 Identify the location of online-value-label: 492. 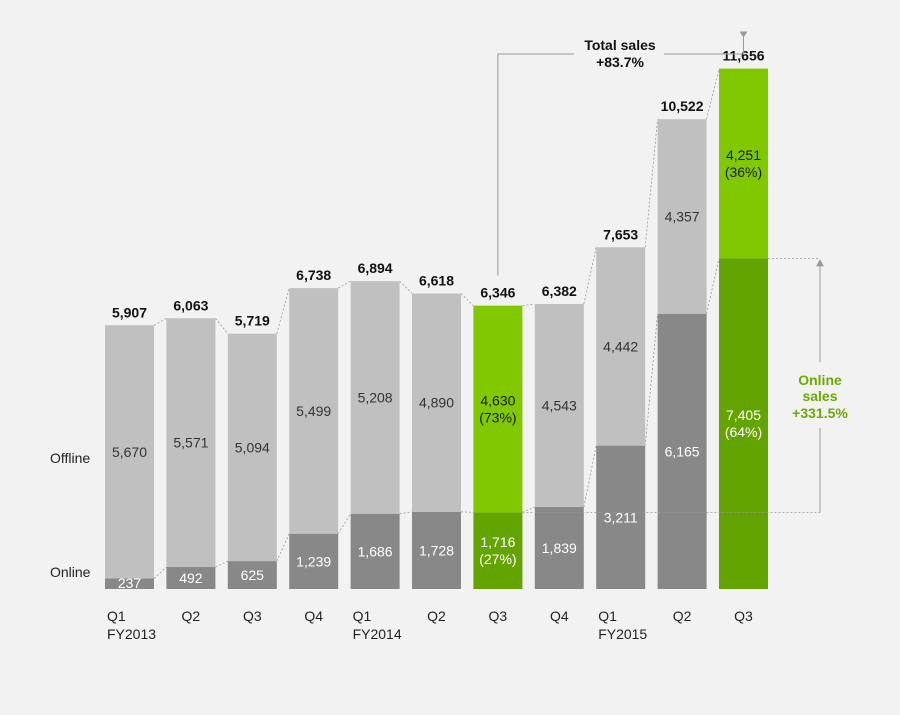
(191, 578).